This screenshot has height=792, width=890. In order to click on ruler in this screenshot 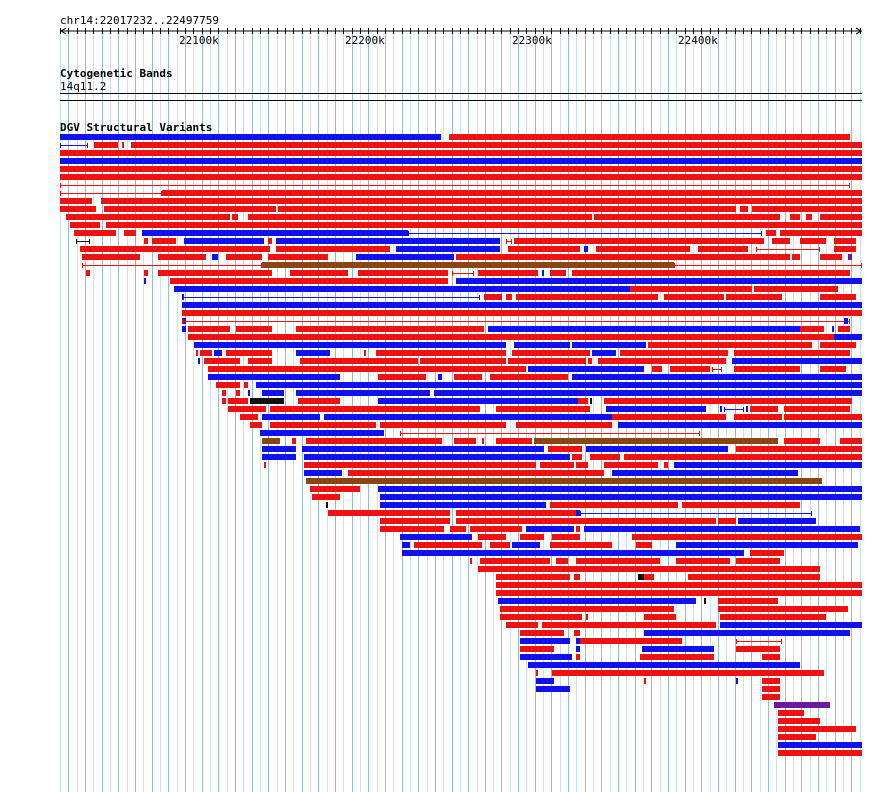, I will do `click(445, 20)`.